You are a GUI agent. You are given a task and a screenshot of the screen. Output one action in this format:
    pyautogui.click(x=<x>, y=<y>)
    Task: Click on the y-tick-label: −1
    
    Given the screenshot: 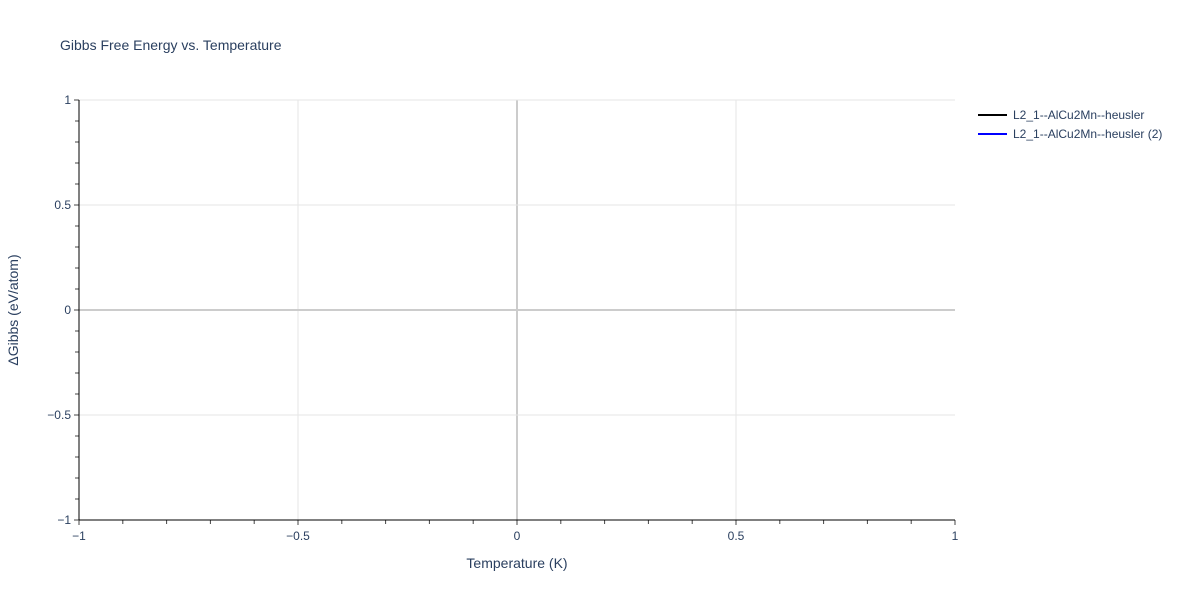 What is the action you would take?
    pyautogui.click(x=64, y=520)
    